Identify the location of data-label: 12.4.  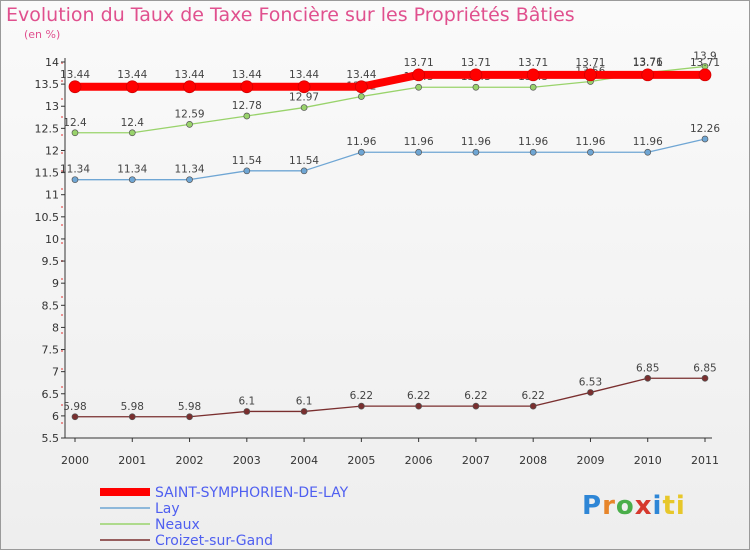
(75, 123).